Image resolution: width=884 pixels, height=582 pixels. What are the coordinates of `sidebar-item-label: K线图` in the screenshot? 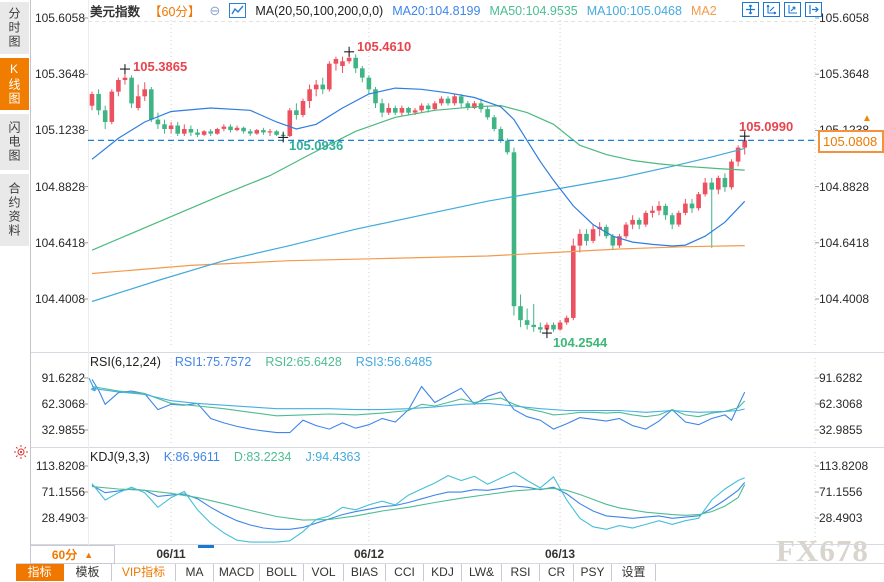 It's located at (14, 84).